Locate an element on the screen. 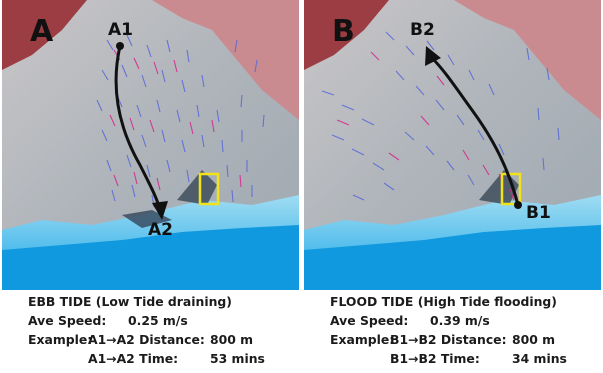 This screenshot has width=603, height=373. panel-letter-b: B is located at coordinates (343, 31).